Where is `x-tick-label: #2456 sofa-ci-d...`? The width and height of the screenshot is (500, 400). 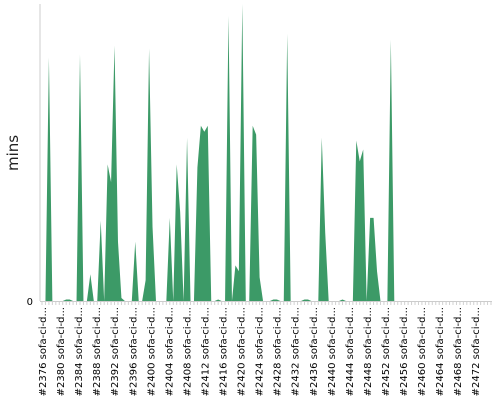 x-tick-label: #2456 sofa-ci-d... is located at coordinates (404, 351).